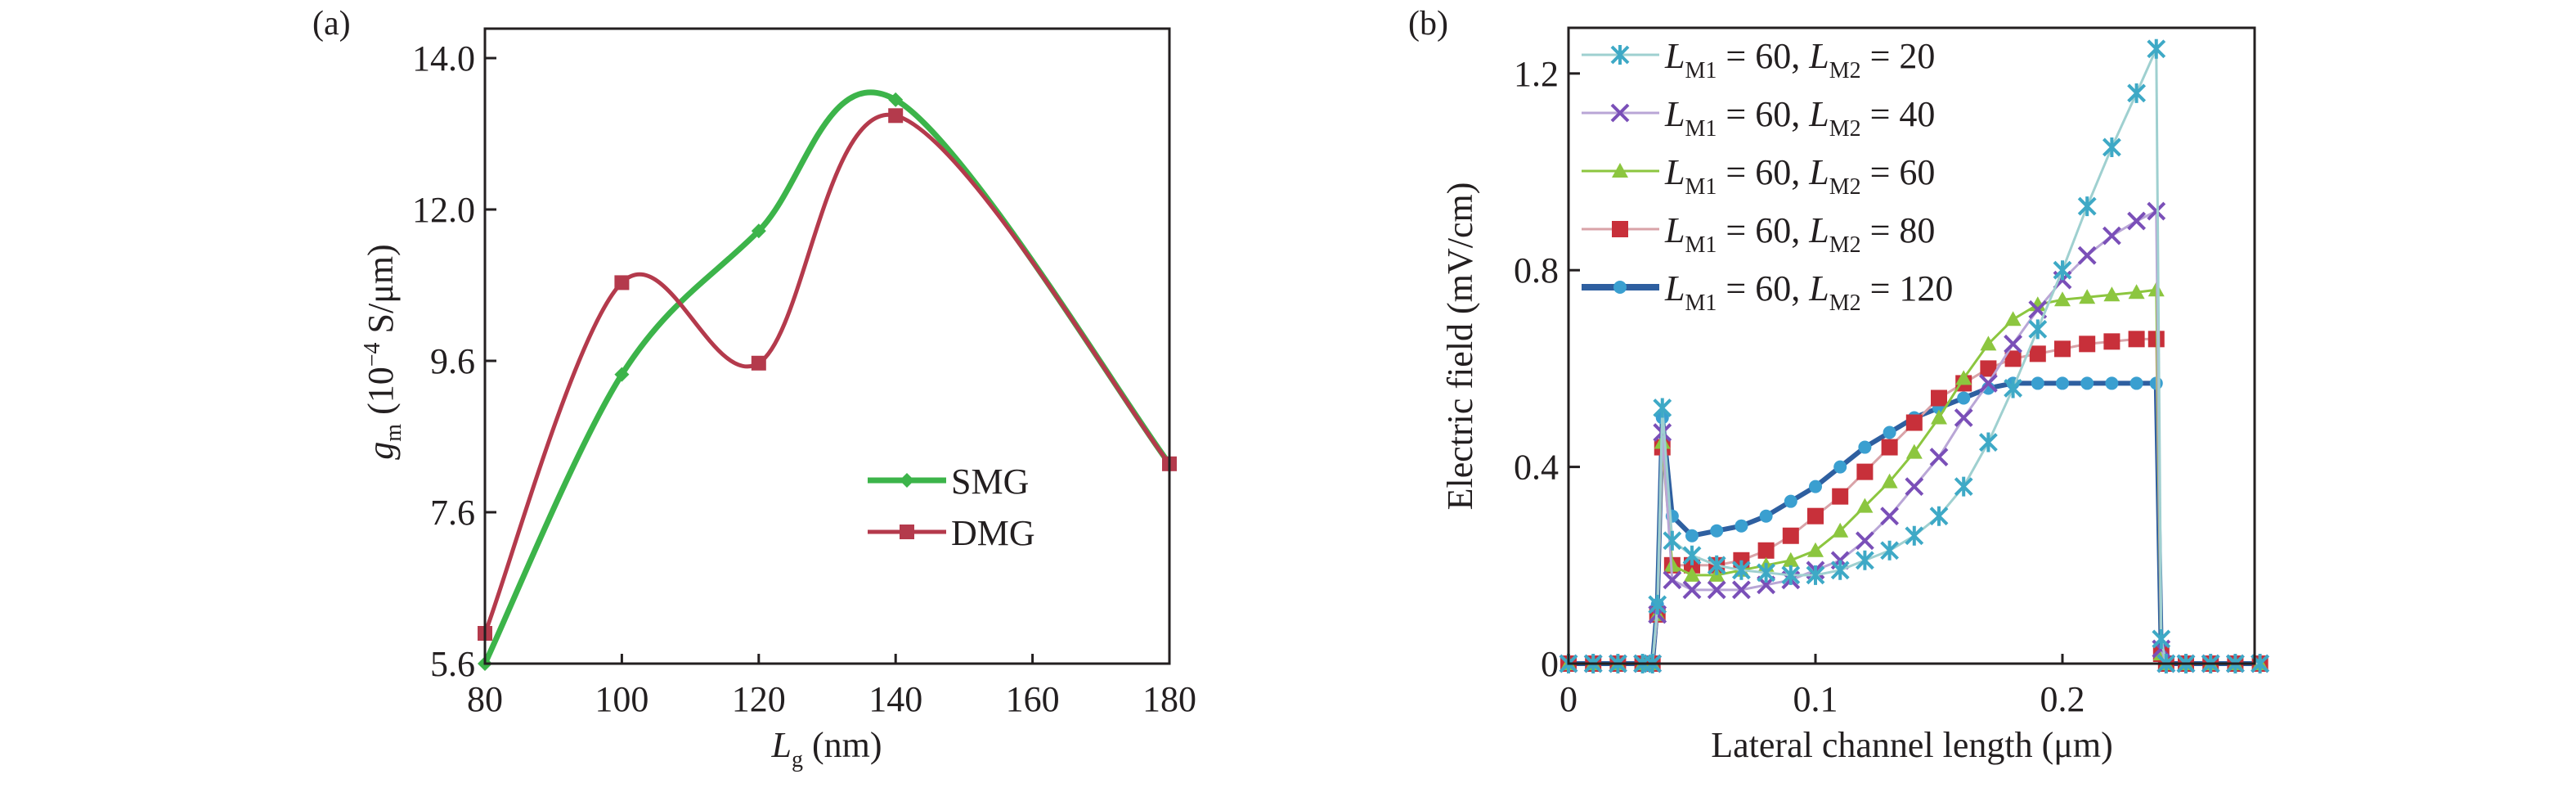  Describe the element at coordinates (1537, 270) in the screenshot. I see `y-tick-label: 0.8` at that location.